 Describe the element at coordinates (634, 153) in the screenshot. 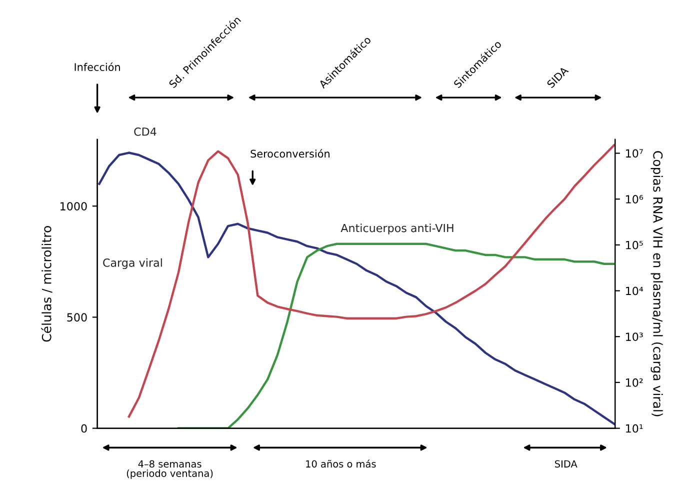

I see `y2-tick-label: 10⁷` at that location.